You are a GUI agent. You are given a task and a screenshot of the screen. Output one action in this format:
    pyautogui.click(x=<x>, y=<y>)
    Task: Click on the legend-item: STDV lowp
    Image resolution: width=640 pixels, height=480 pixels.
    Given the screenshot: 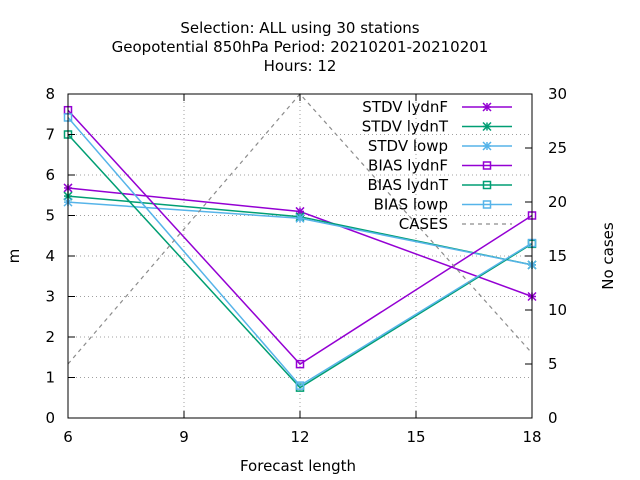 What is the action you would take?
    pyautogui.click(x=440, y=146)
    